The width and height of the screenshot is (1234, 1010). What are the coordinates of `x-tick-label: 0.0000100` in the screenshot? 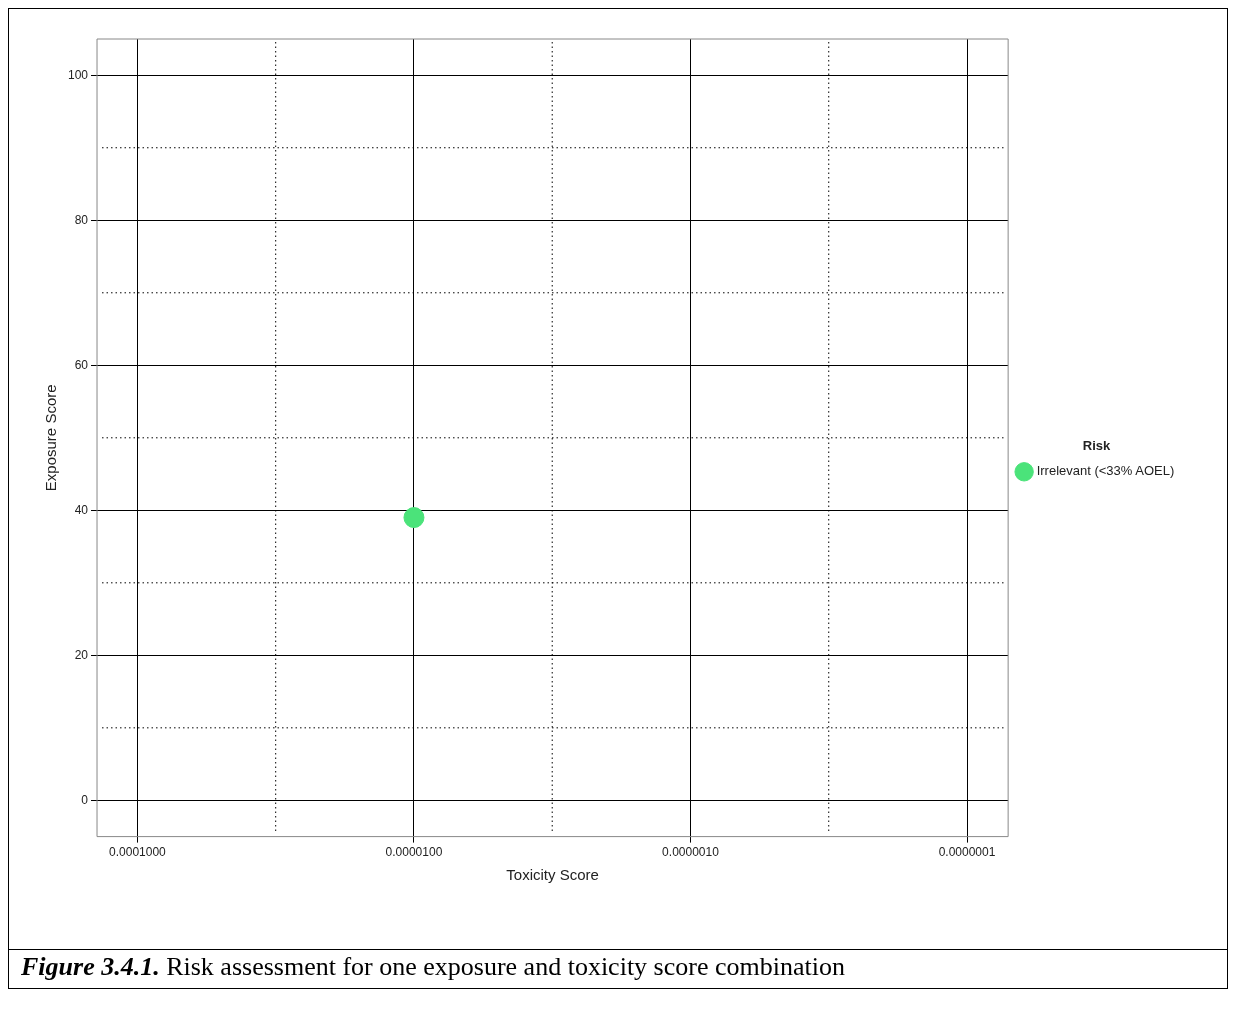 It's located at (414, 852).